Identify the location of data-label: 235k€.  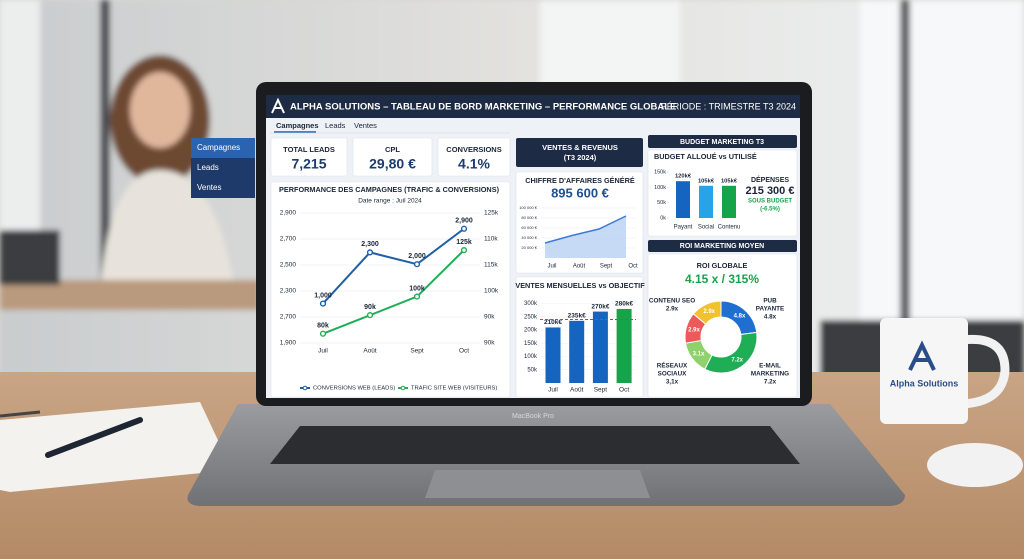
(577, 316).